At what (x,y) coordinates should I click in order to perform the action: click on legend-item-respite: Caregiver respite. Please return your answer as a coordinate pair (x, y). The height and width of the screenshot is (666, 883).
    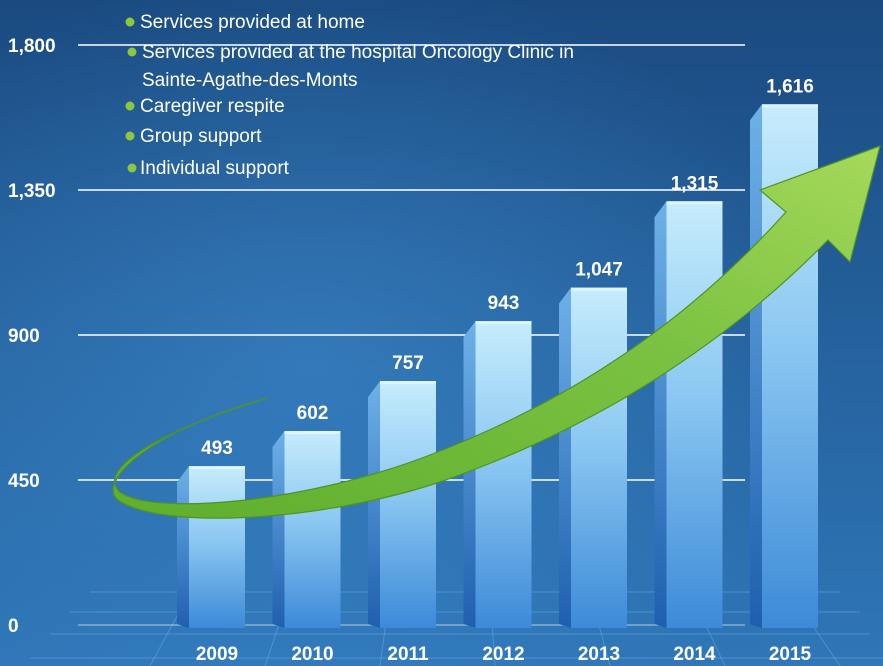
    Looking at the image, I should click on (205, 106).